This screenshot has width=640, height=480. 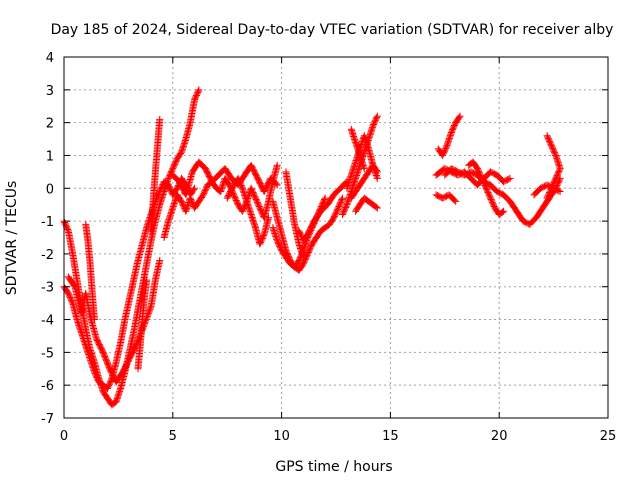 I want to click on y-tick-label: 4, so click(x=50, y=58).